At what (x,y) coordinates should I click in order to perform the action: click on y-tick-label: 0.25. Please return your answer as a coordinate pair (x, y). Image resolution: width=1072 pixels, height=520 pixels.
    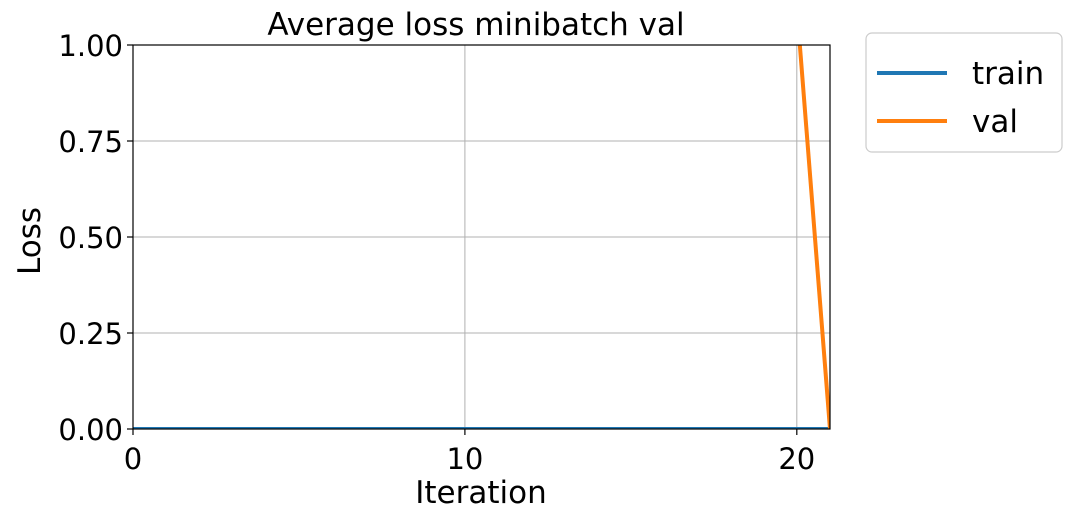
    Looking at the image, I should click on (90, 334).